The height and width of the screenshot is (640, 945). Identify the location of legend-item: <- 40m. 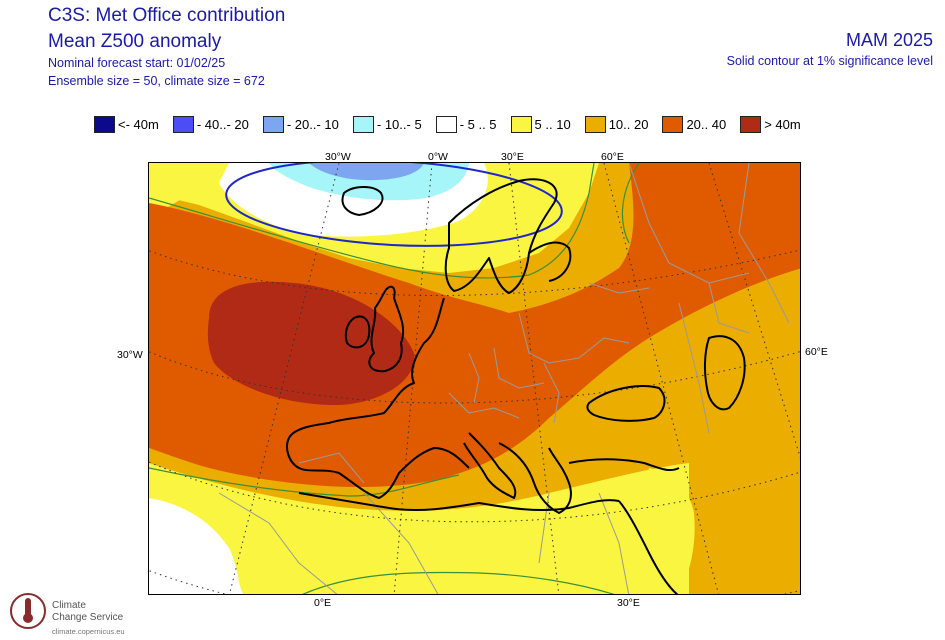
(126, 124).